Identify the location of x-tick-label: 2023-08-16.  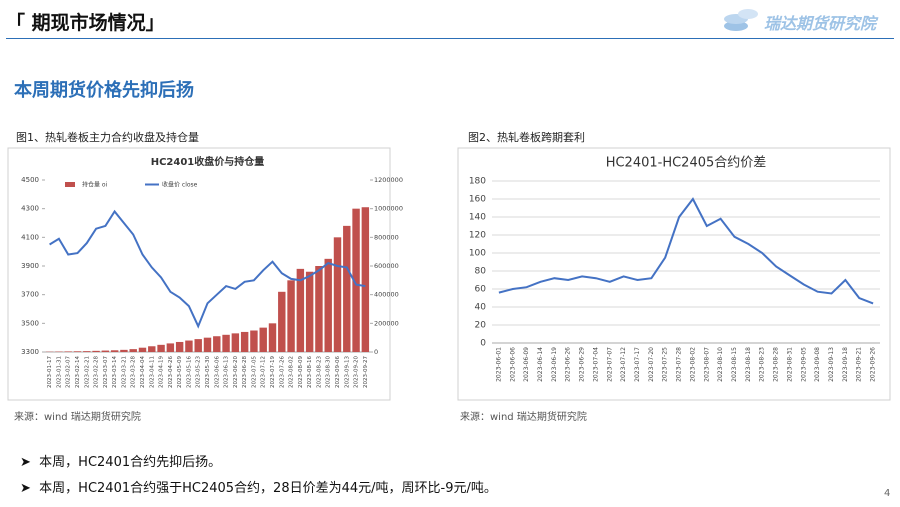
(310, 372).